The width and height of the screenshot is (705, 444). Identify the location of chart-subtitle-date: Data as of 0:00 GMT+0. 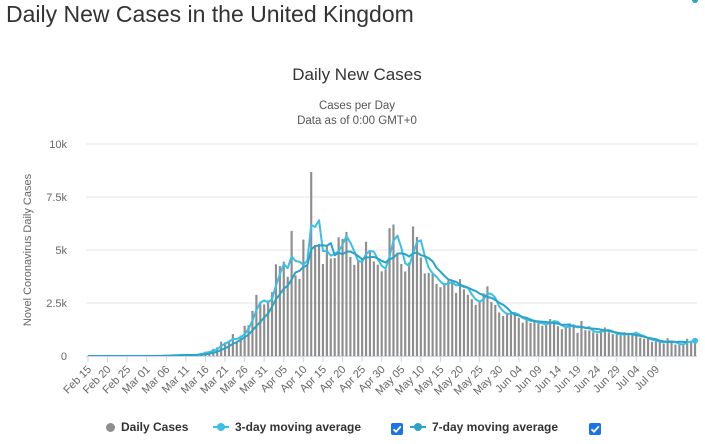
(357, 121).